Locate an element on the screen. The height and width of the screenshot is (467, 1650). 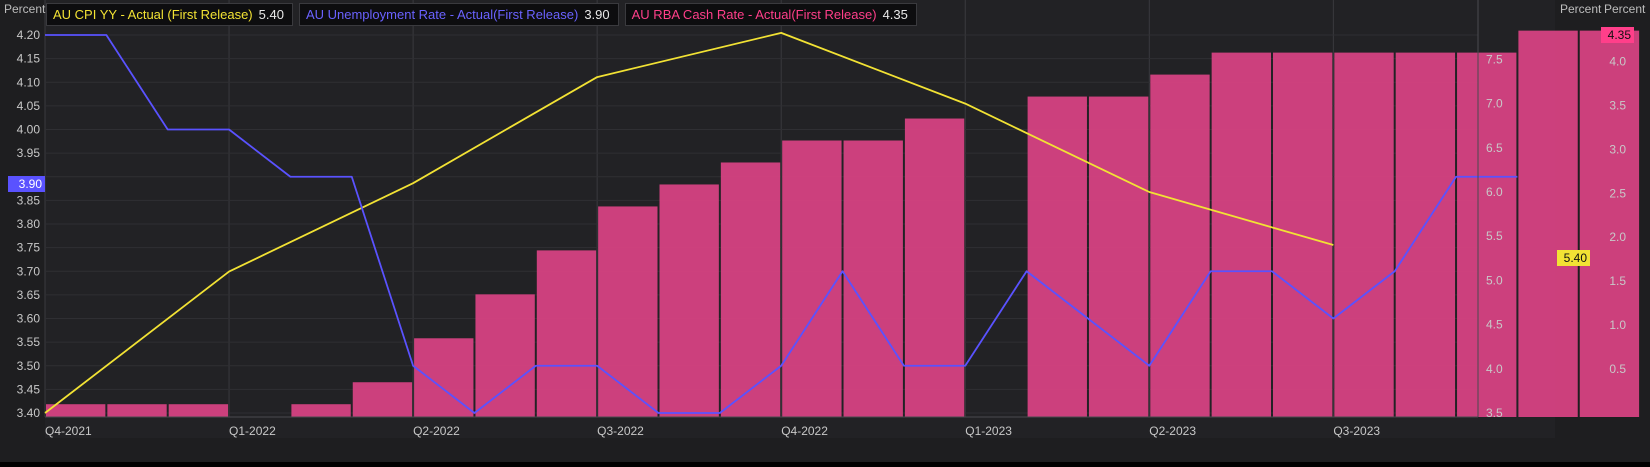
cash-rate-value-badge: 4.35 is located at coordinates (1617, 35).